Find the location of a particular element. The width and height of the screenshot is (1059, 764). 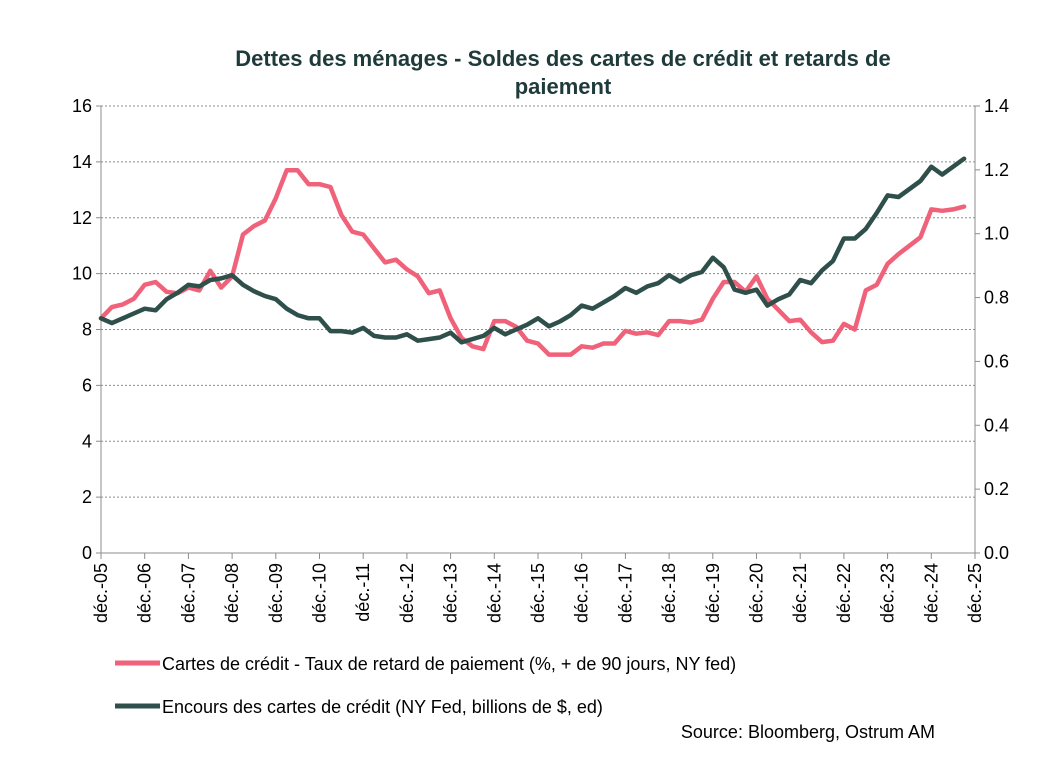

x-tick-label: déc.-07 is located at coordinates (188, 593).